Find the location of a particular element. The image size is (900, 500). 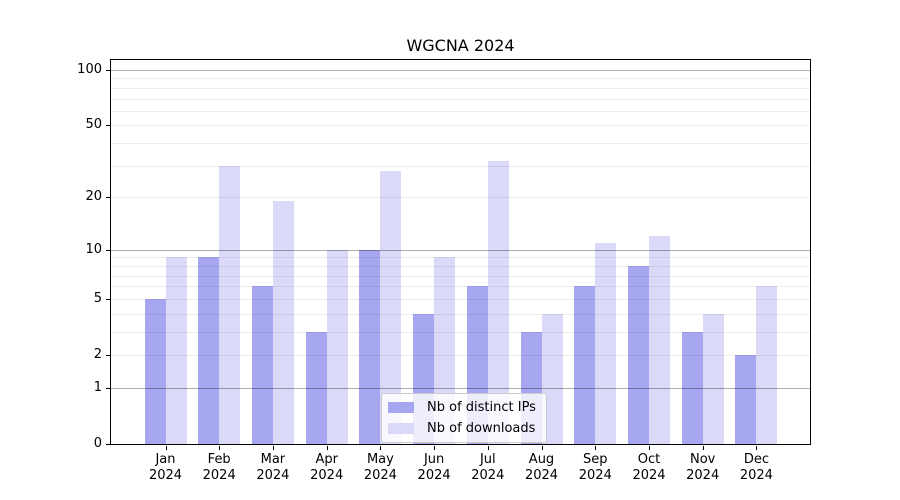

bar-downloads-feb is located at coordinates (230, 304).